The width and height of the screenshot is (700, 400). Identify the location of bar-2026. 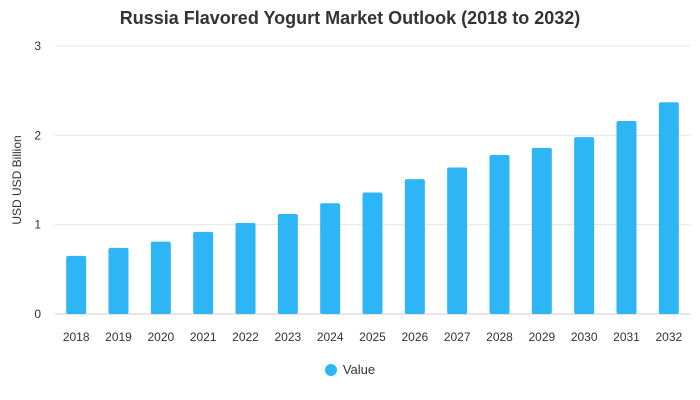
(414, 246).